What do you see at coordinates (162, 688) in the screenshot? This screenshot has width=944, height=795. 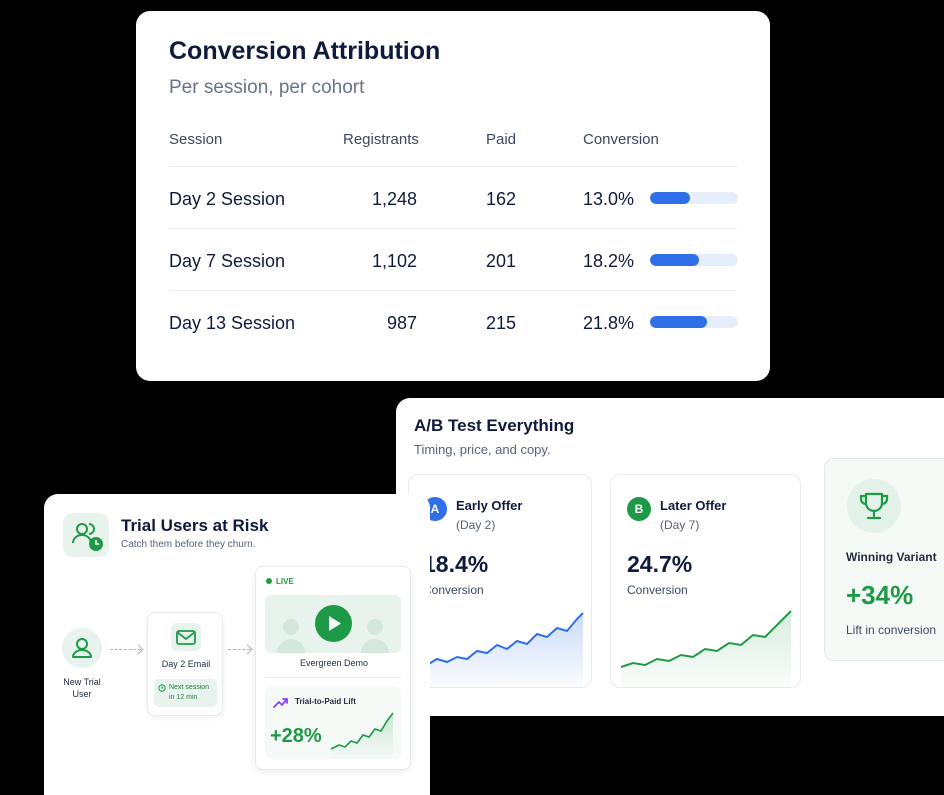 I see `clock-icon` at bounding box center [162, 688].